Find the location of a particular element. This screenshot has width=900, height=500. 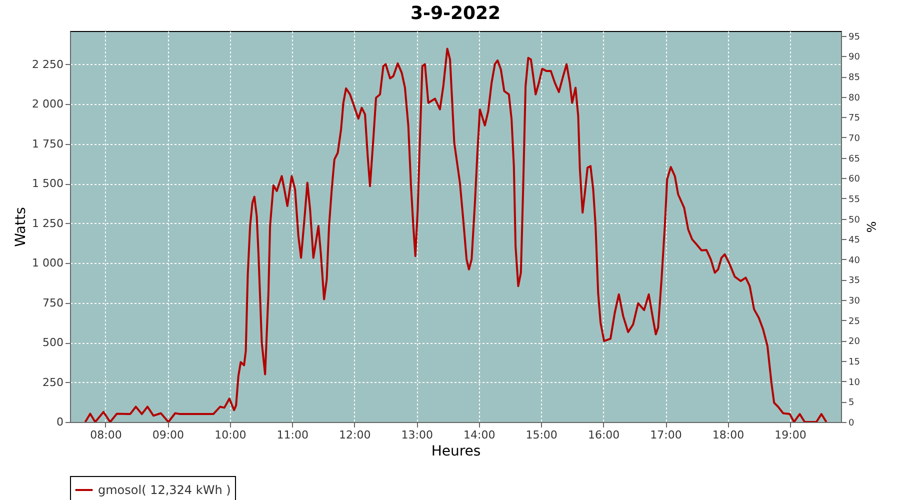

x-tick-label: 09:00 is located at coordinates (168, 435).